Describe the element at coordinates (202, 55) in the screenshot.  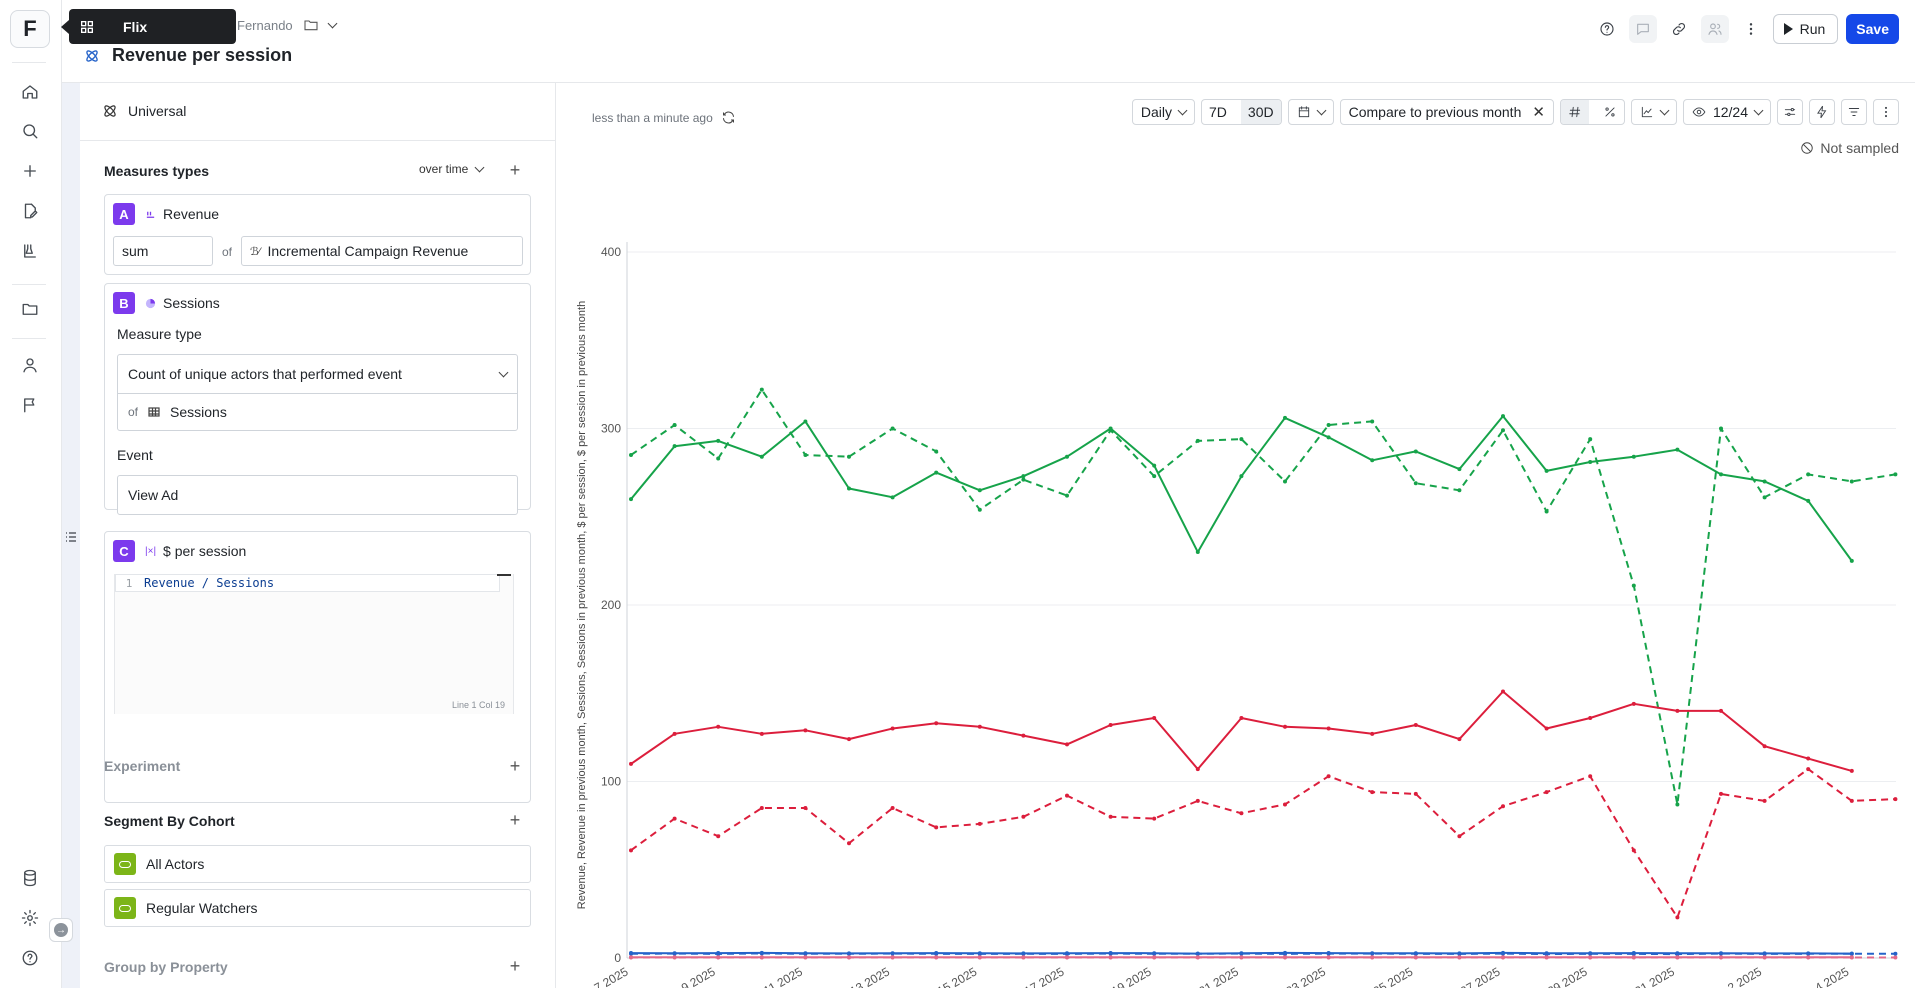
I see `page-title: Revenue per session` at that location.